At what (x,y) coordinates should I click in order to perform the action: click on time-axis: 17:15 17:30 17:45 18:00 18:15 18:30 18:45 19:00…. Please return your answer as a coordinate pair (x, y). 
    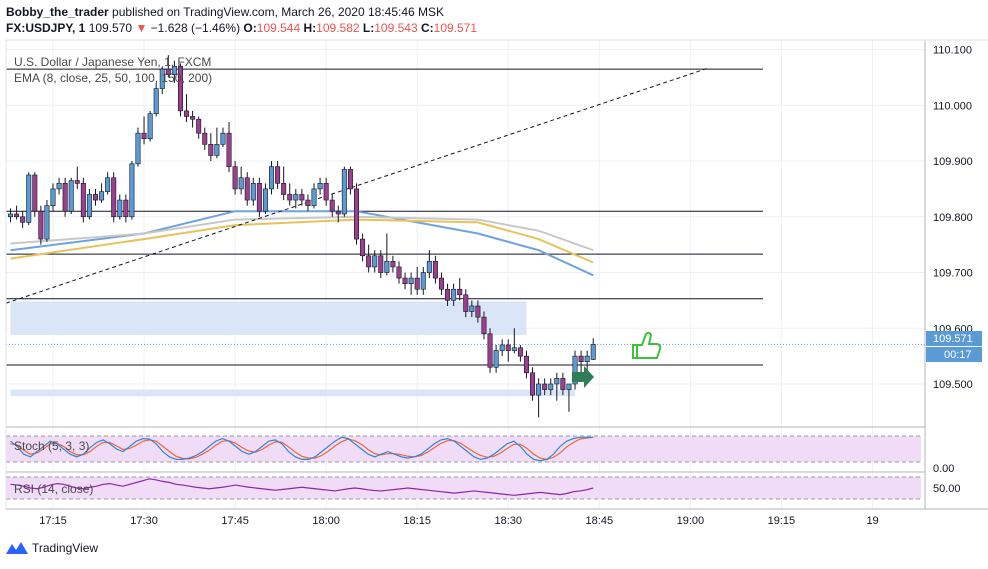
    Looking at the image, I should click on (458, 521).